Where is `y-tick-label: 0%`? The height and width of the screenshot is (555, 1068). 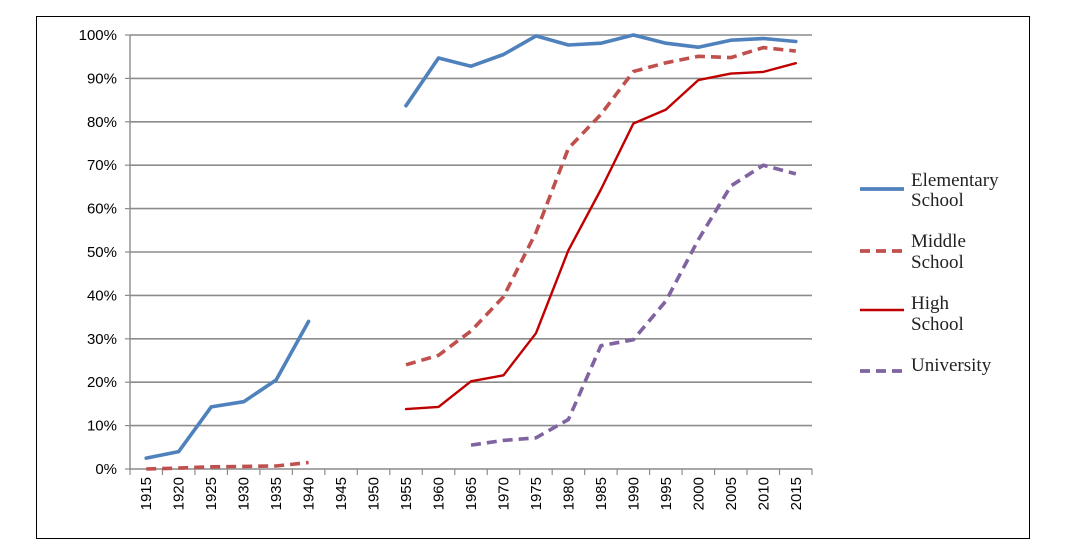 y-tick-label: 0% is located at coordinates (106, 469).